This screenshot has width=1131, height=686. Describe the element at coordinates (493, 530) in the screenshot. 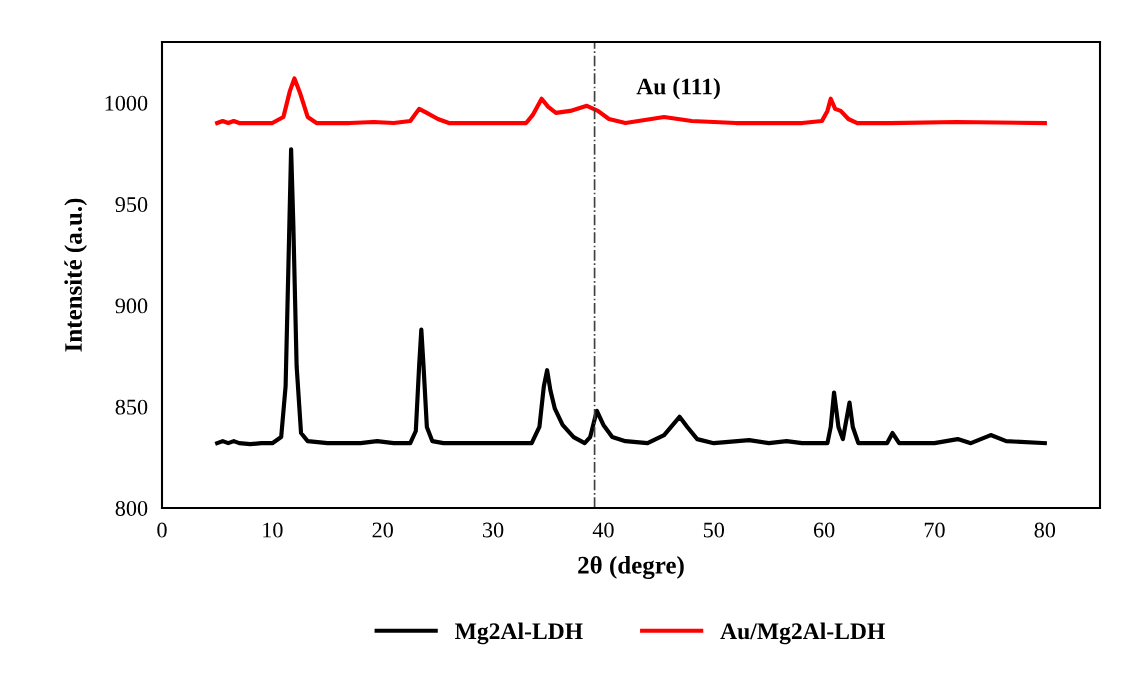

I see `x-tick-label: 30` at that location.